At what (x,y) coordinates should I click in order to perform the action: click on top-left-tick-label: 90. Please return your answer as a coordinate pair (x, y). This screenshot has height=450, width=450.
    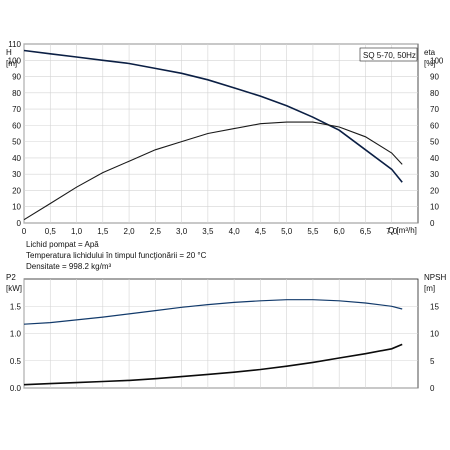
    Looking at the image, I should click on (16, 77).